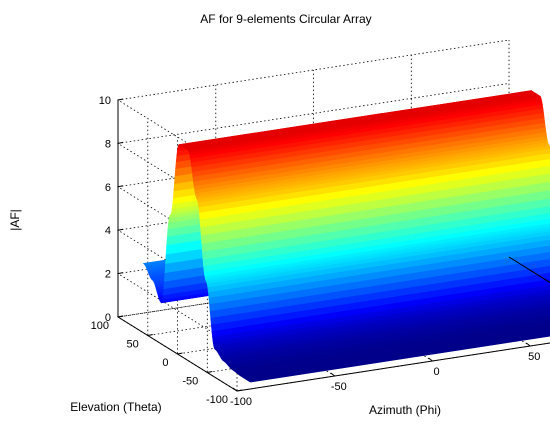  I want to click on x-tick-label: 50, so click(534, 357).